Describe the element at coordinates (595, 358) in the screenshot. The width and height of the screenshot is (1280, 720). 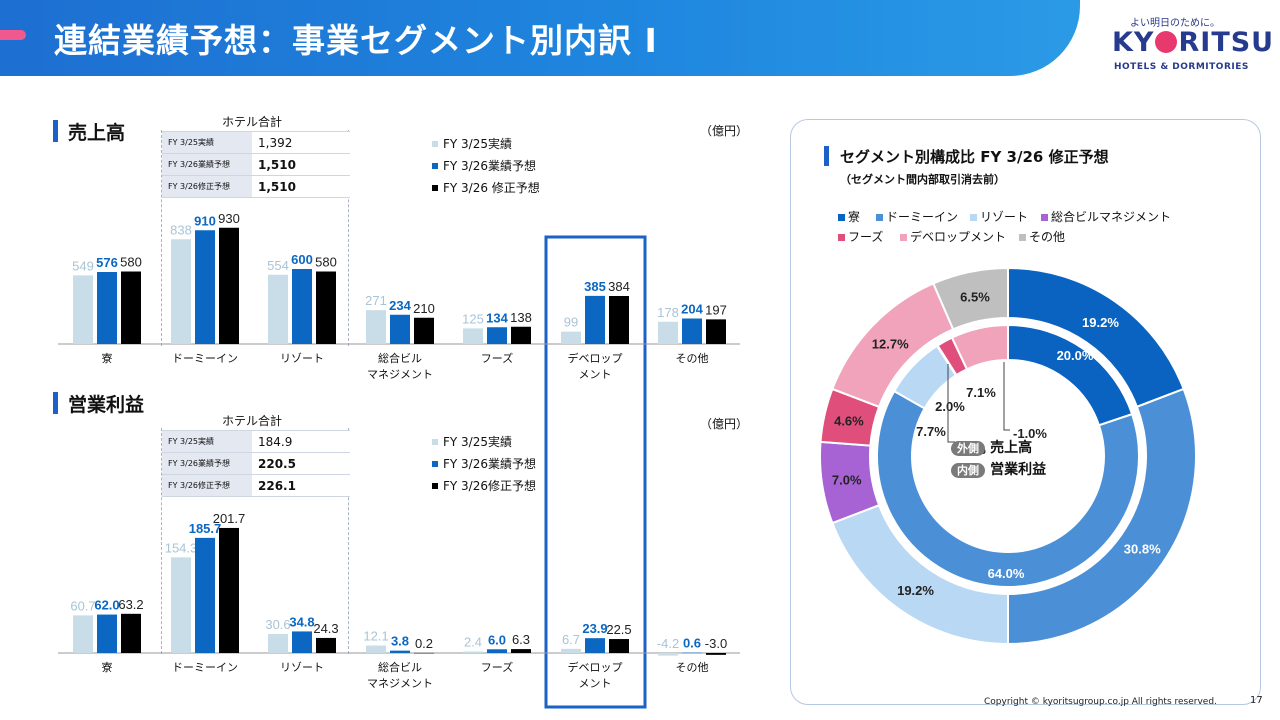
I see `sales-category-label: デベロップ` at that location.